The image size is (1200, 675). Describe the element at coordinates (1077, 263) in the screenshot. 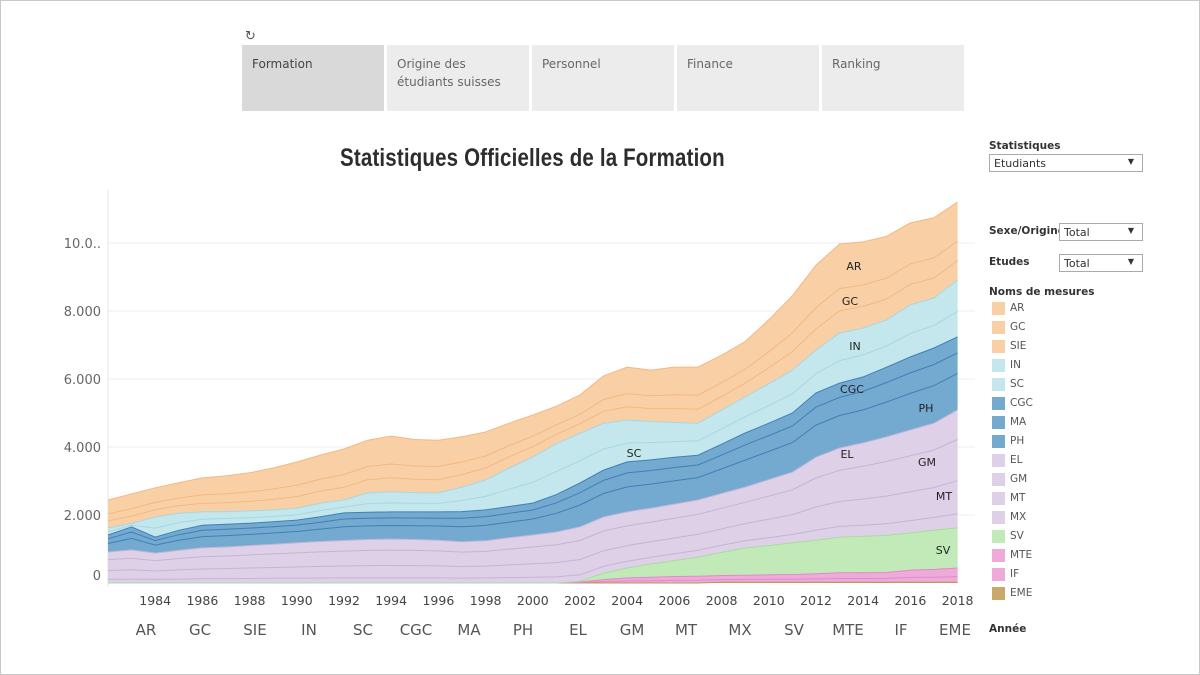

I see `etudes-value: Total` at that location.